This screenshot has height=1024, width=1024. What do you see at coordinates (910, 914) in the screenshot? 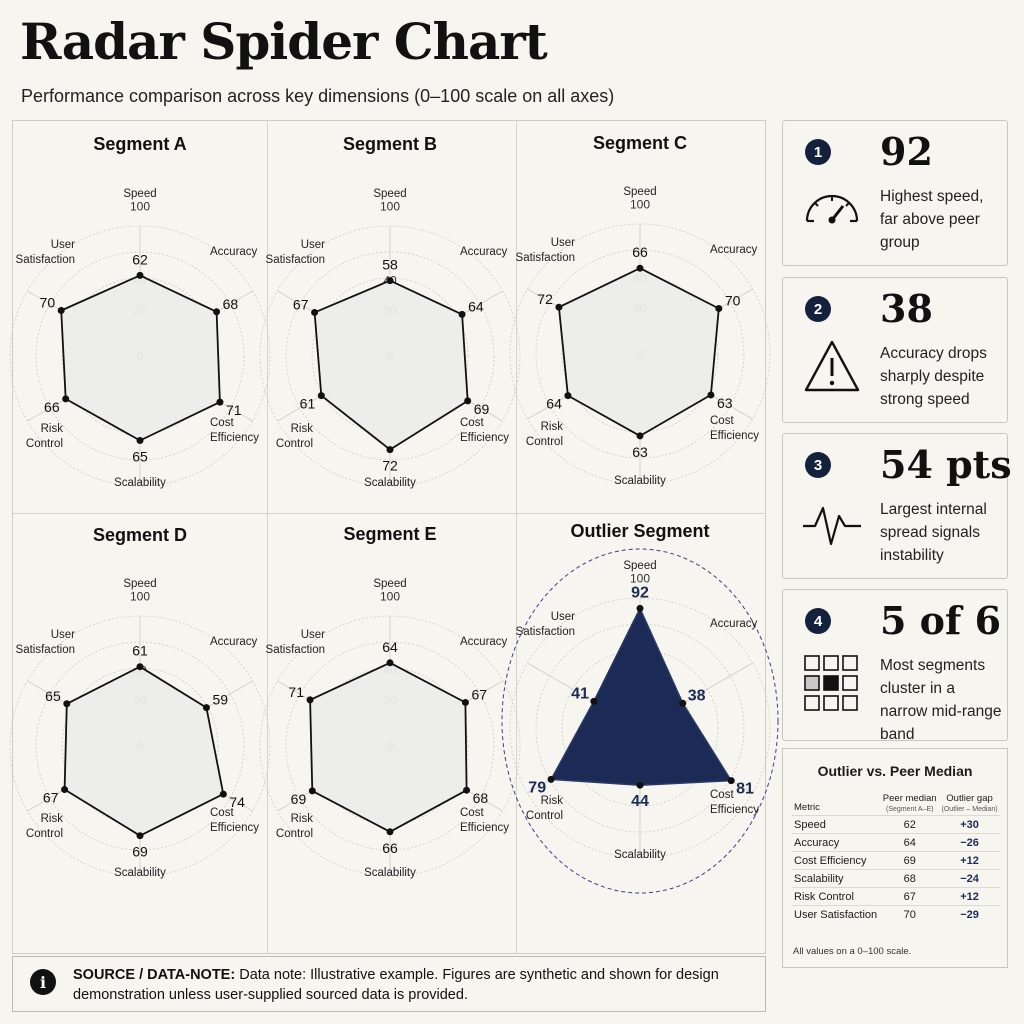
I see `median-cell: 70` at bounding box center [910, 914].